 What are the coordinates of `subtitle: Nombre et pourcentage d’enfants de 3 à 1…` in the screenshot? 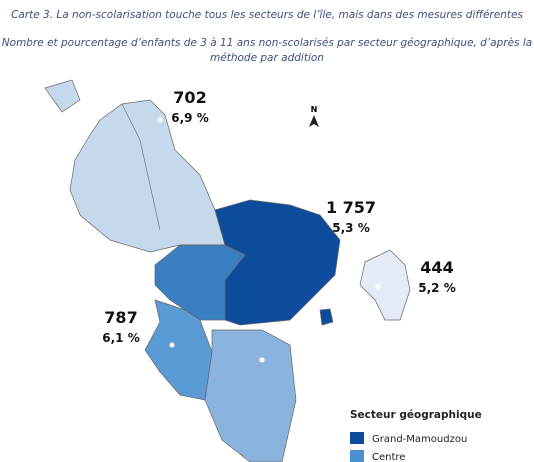 It's located at (267, 43).